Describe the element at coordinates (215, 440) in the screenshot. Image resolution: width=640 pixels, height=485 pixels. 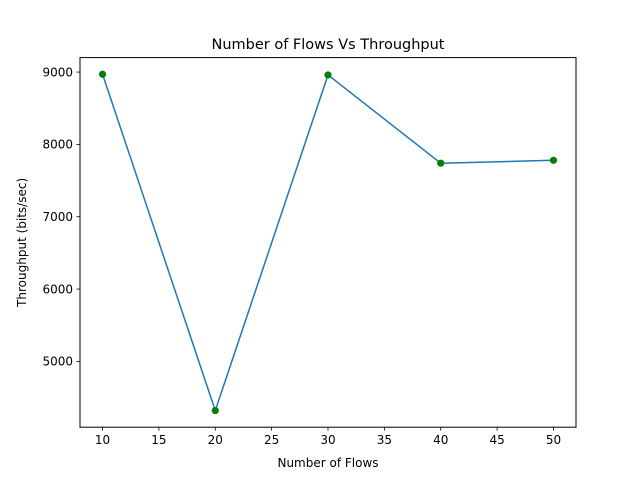
I see `x-tick-label: 20` at that location.